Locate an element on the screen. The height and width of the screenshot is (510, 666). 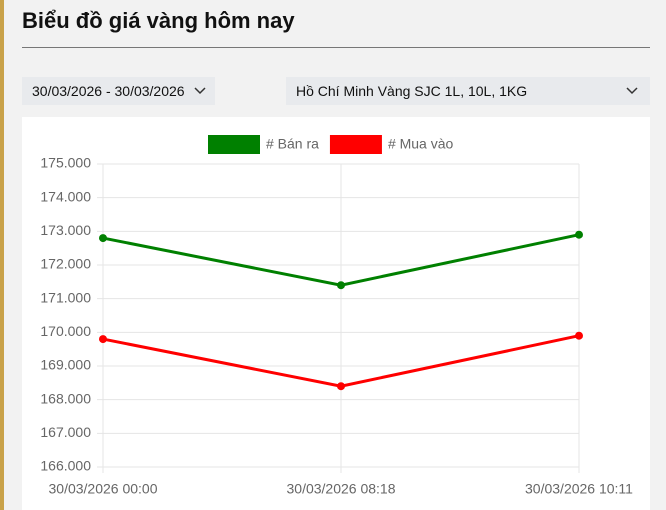
date-range-select: 30/03/2026 - 30/03/2026 is located at coordinates (118, 91).